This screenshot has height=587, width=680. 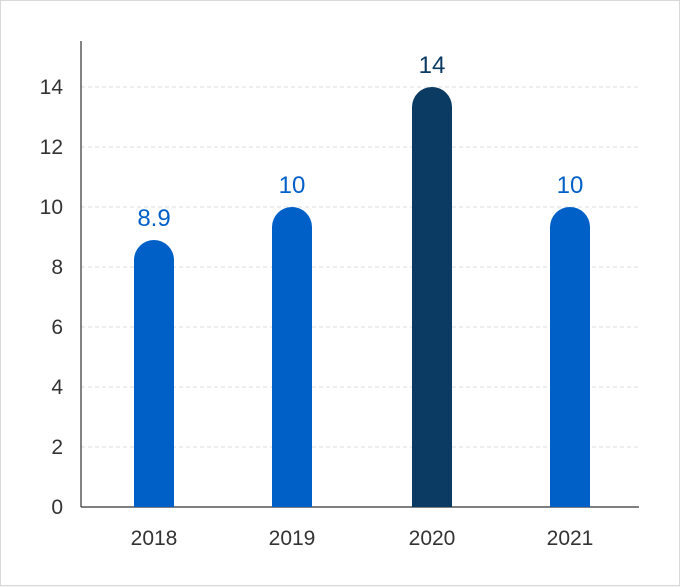 I want to click on bar-2020, so click(x=432, y=297).